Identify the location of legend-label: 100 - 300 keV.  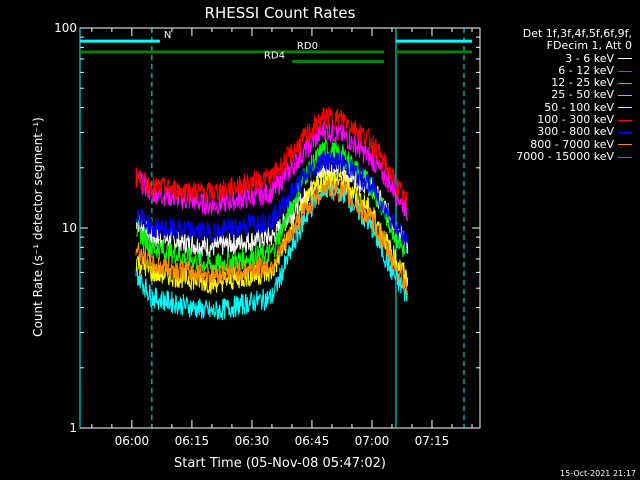
(575, 120).